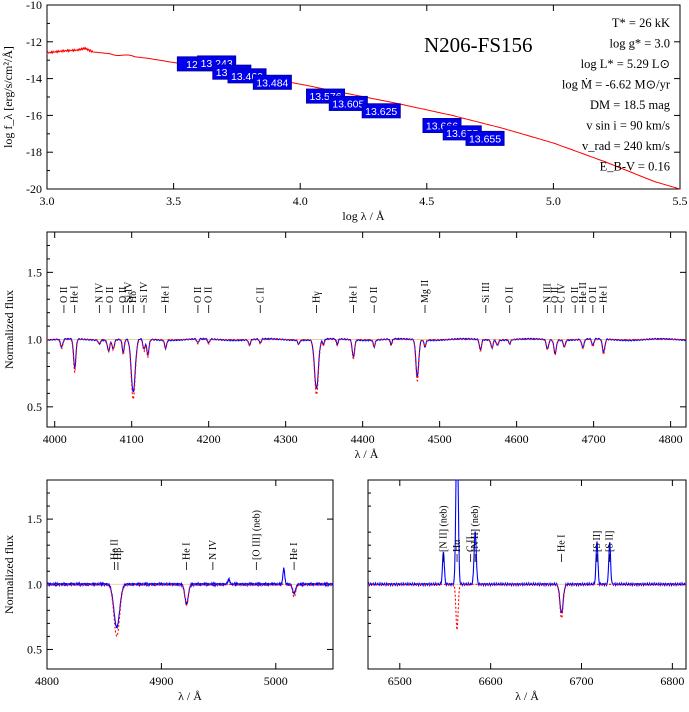 Image resolution: width=689 pixels, height=712 pixels. I want to click on annotation-label: Hδ, so click(133, 297).